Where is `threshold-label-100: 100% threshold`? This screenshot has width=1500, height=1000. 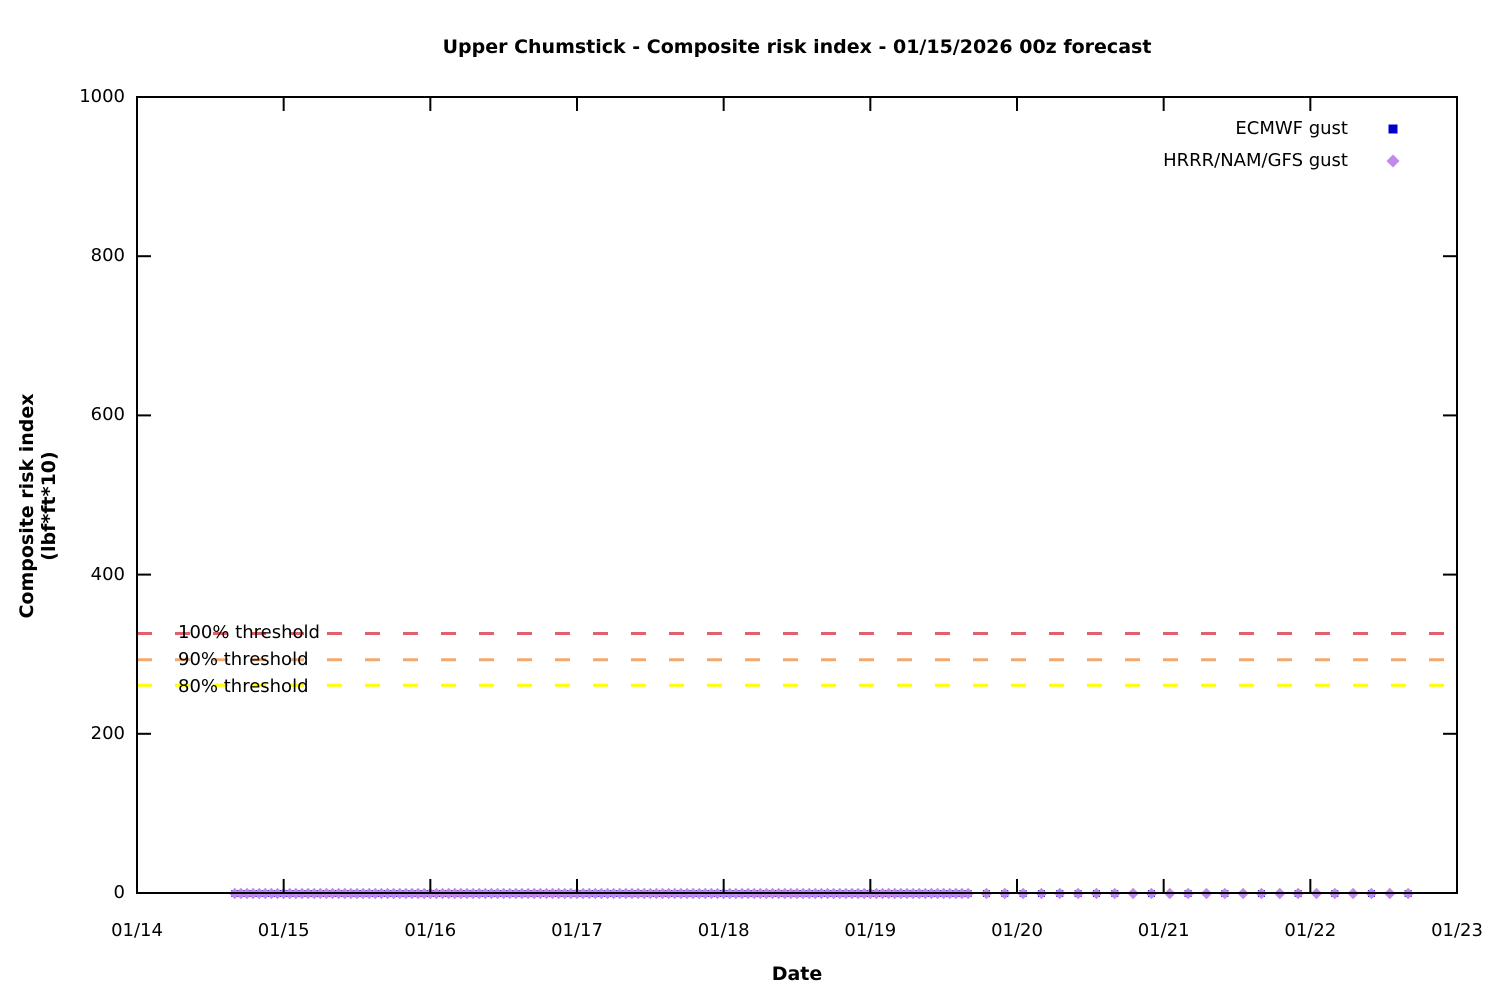 threshold-label-100: 100% threshold is located at coordinates (249, 632).